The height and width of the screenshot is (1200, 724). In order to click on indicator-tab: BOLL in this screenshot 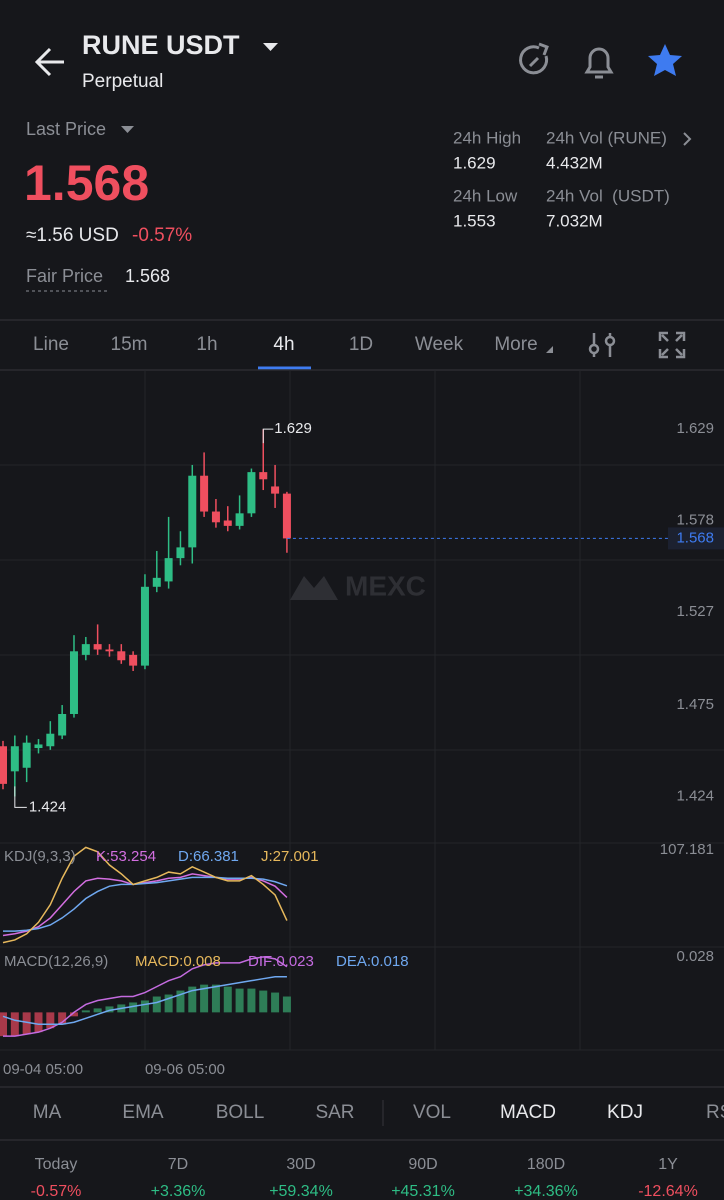, I will do `click(240, 1112)`.